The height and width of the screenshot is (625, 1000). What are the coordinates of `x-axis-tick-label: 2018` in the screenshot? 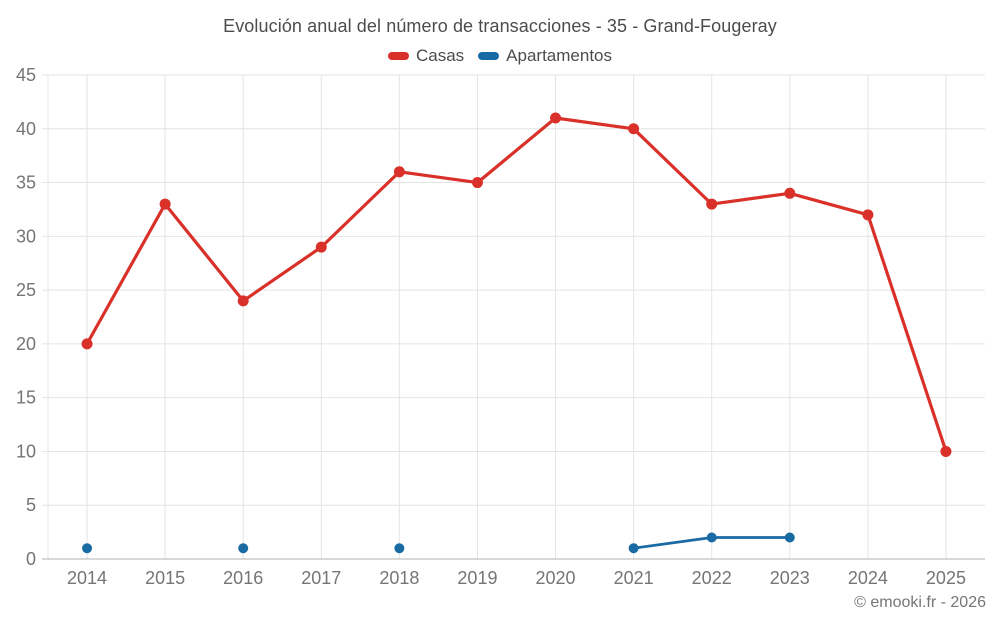 It's located at (399, 578).